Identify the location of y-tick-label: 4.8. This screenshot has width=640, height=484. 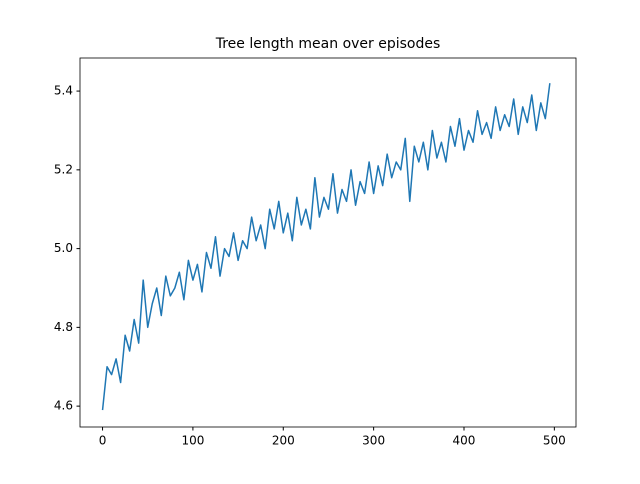
(63, 327).